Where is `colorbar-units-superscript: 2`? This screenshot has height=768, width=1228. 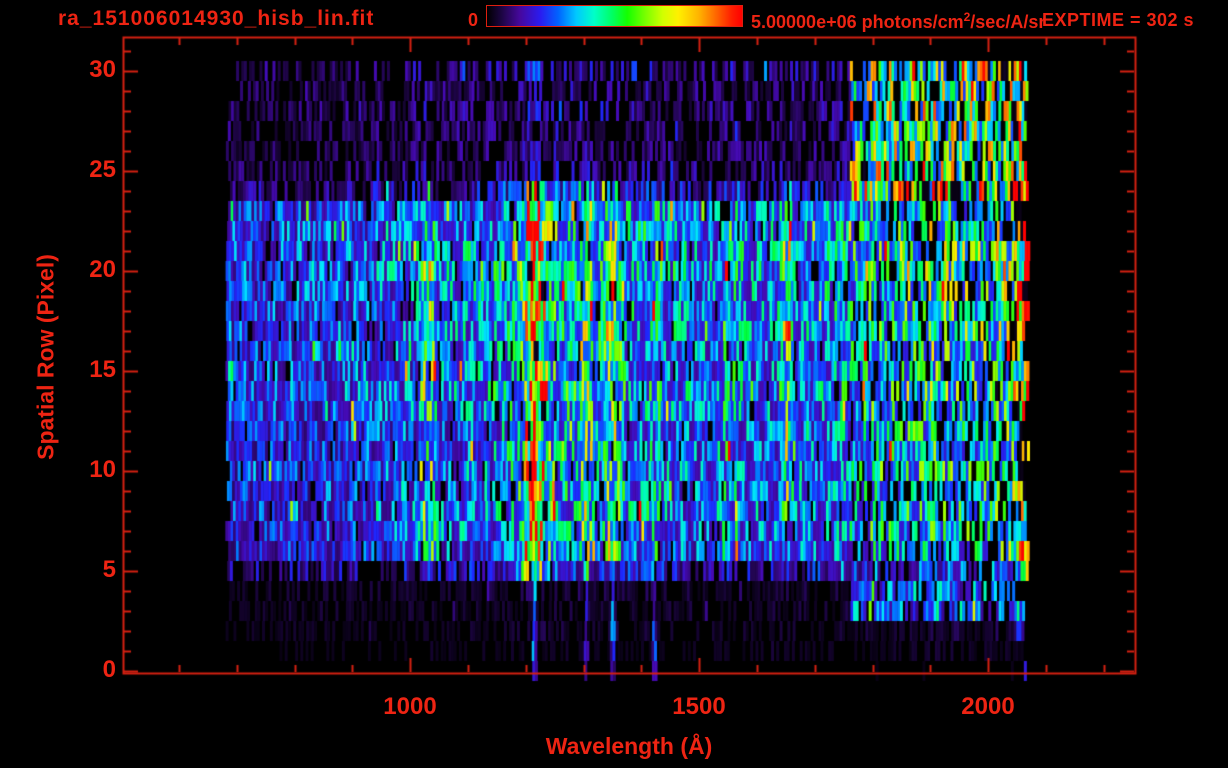
colorbar-units-superscript: 2 is located at coordinates (967, 17).